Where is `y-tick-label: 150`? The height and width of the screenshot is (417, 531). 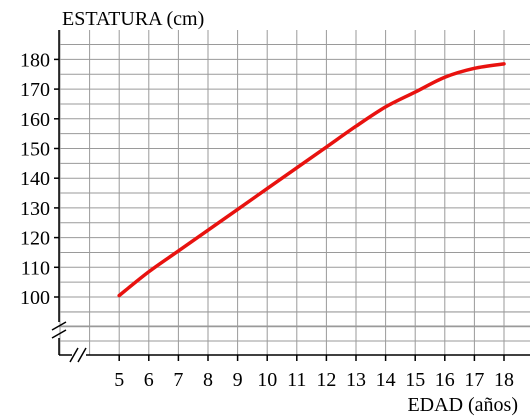 y-tick-label: 150 is located at coordinates (35, 150).